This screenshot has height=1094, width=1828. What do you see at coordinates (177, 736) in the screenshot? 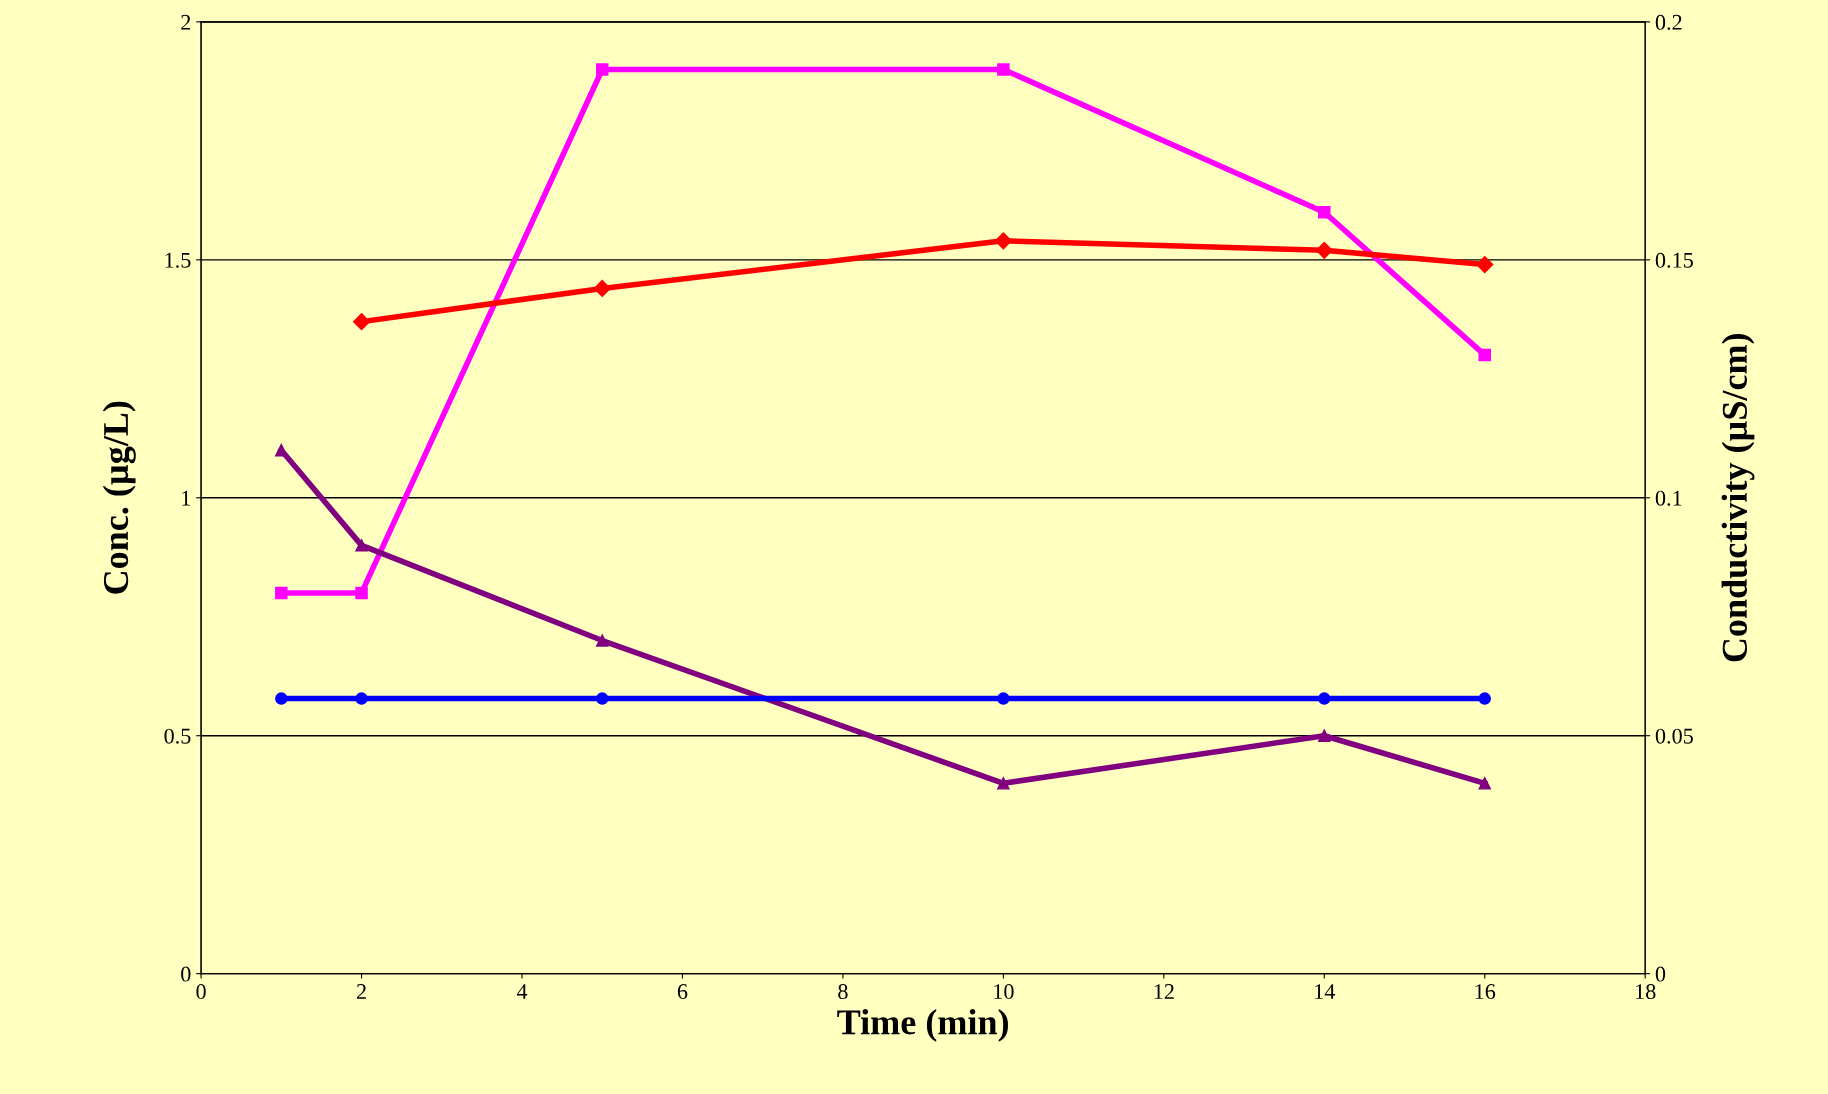
I see `y-tick-label: 0.5` at bounding box center [177, 736].